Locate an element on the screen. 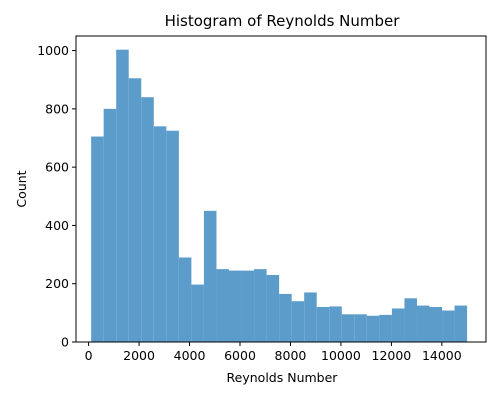 The height and width of the screenshot is (400, 500). x-tick-label: 14000 is located at coordinates (442, 355).